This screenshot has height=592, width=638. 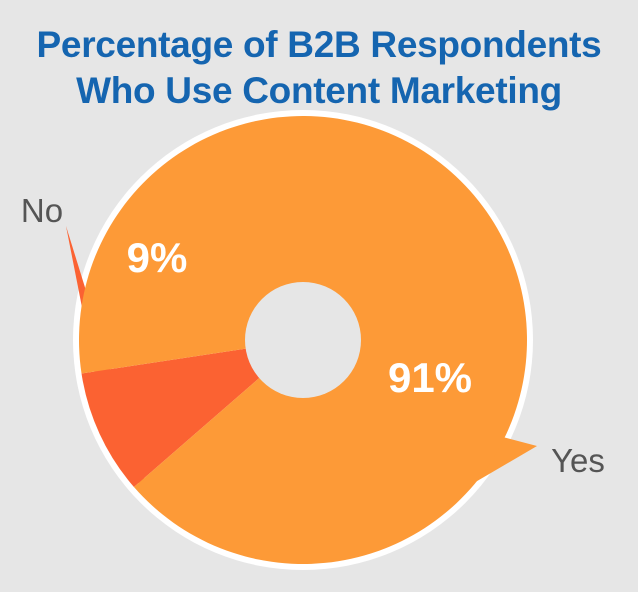 I want to click on label-no: No, so click(x=42, y=210).